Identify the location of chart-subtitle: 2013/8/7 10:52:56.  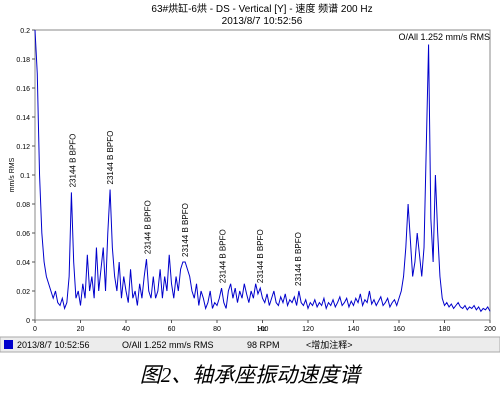
(262, 21).